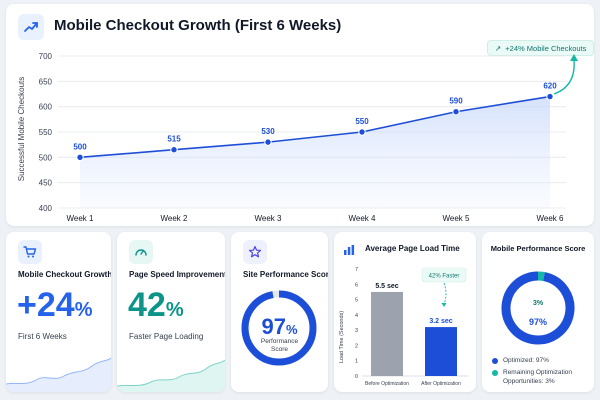  Describe the element at coordinates (356, 377) in the screenshot. I see `load-y-tick-label: 0` at that location.